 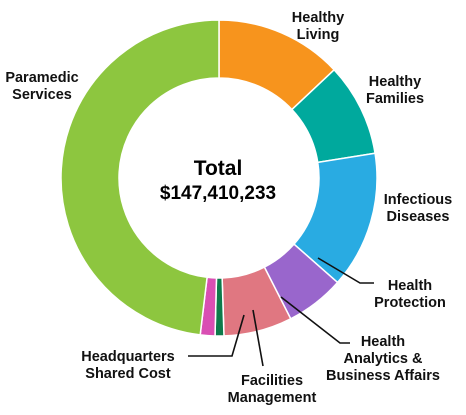 I want to click on label-healthy-families: Healthy Families, so click(x=395, y=90).